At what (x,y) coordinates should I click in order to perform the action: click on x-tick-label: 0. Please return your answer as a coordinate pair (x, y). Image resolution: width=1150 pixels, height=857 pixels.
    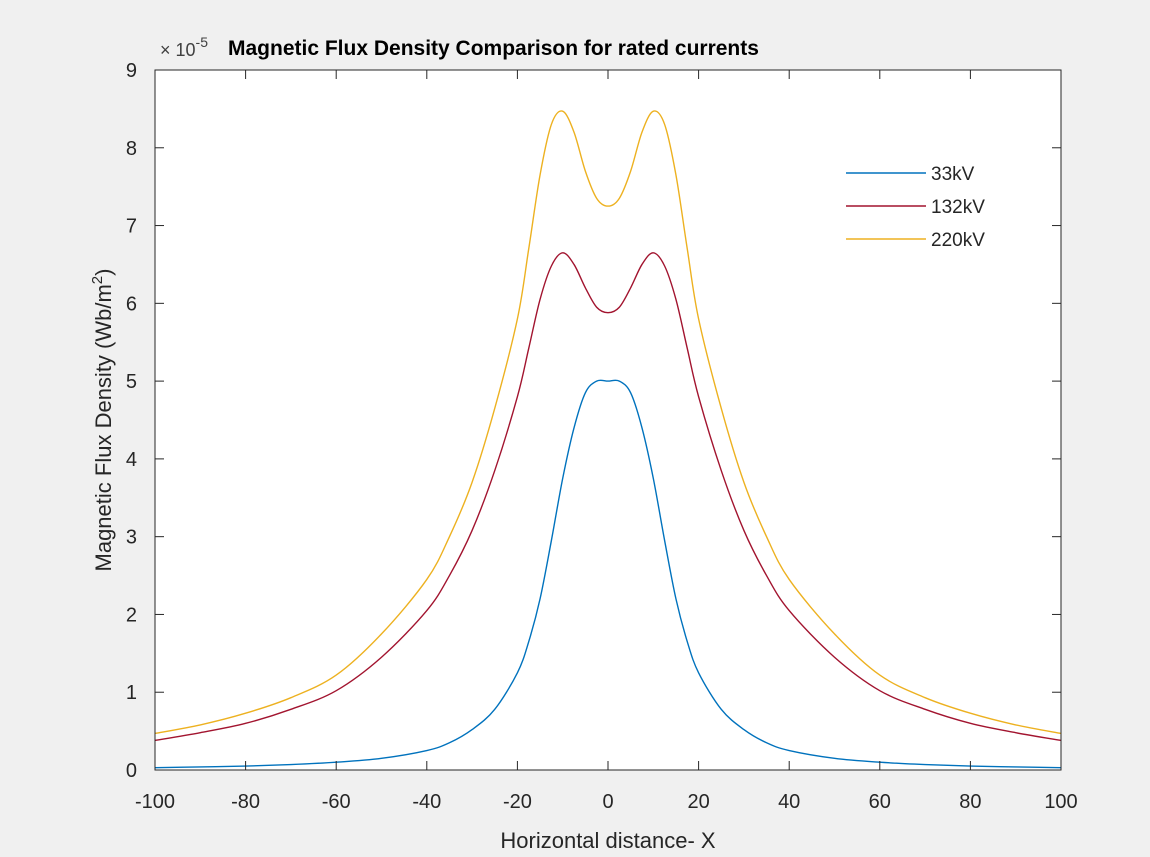
    Looking at the image, I should click on (607, 802).